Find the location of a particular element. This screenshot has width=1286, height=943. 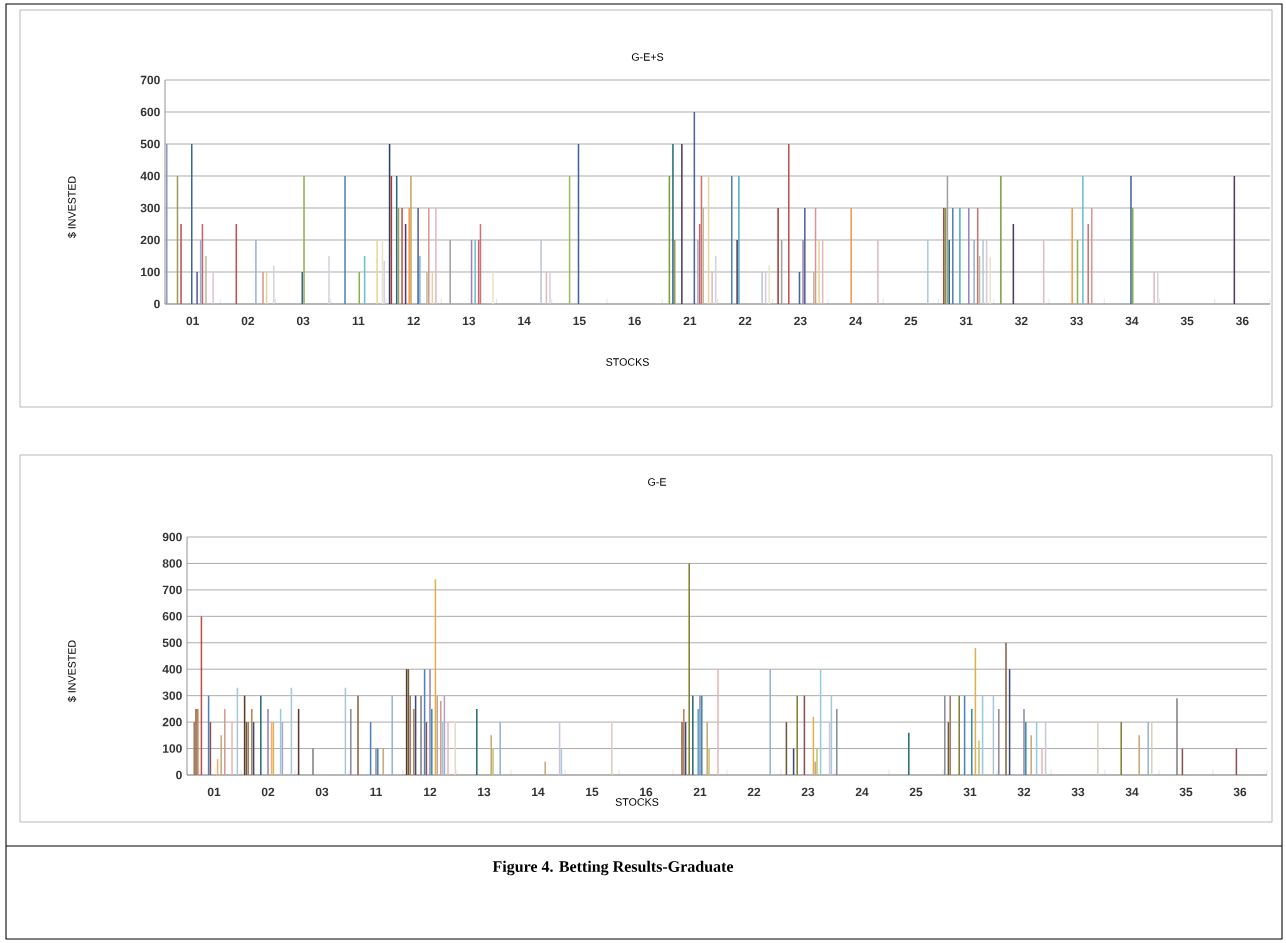

chart-title: G-E+S is located at coordinates (647, 57).